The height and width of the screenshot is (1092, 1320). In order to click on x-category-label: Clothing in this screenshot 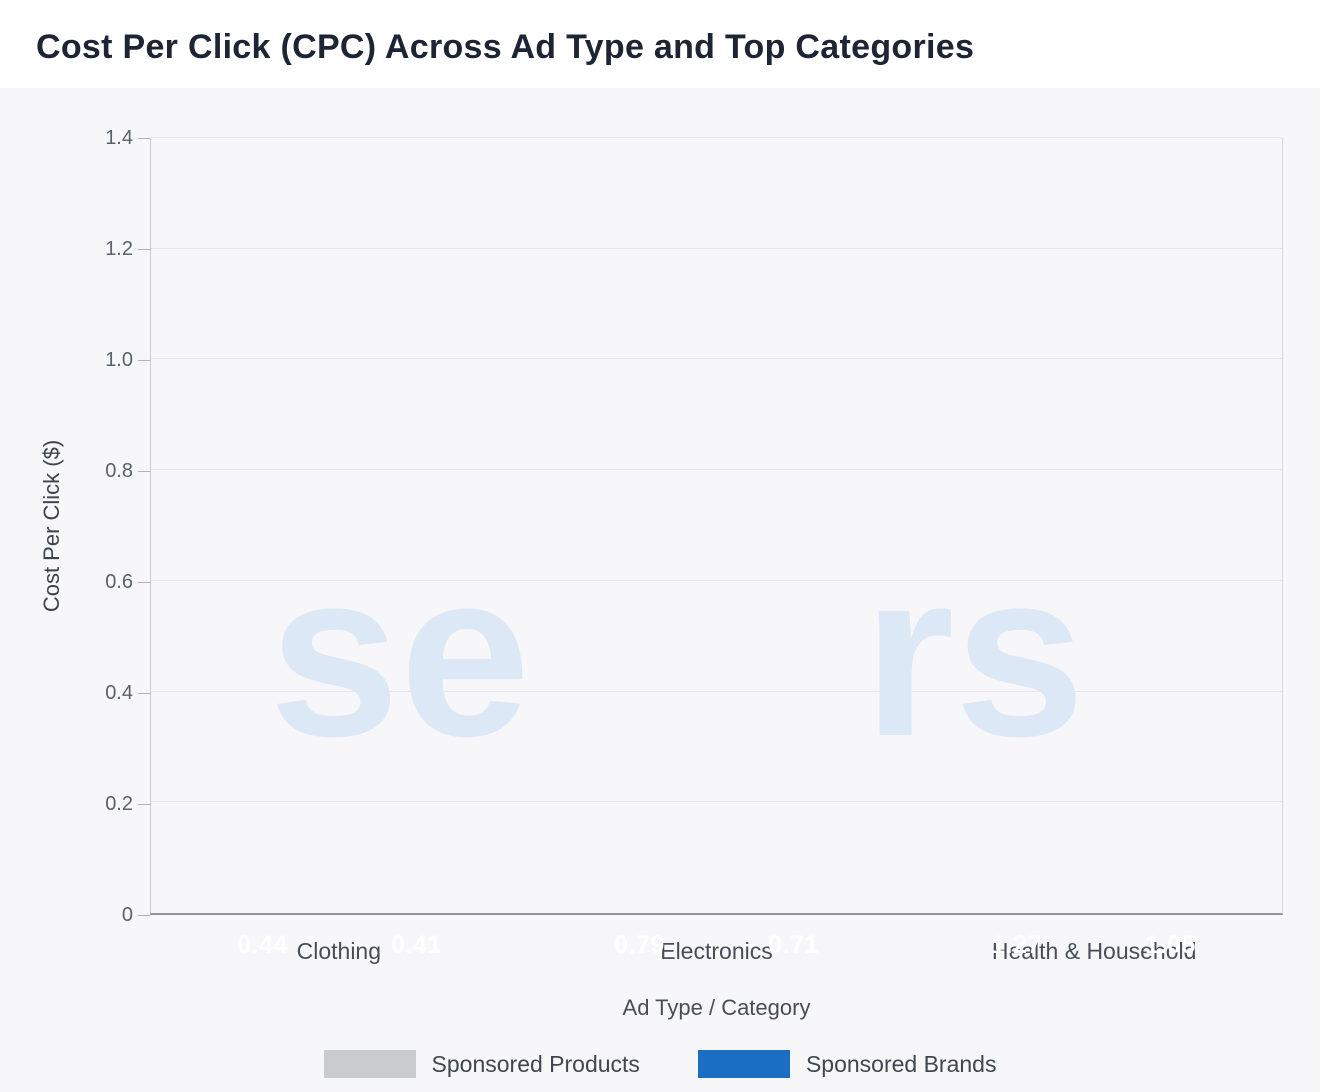, I will do `click(339, 951)`.